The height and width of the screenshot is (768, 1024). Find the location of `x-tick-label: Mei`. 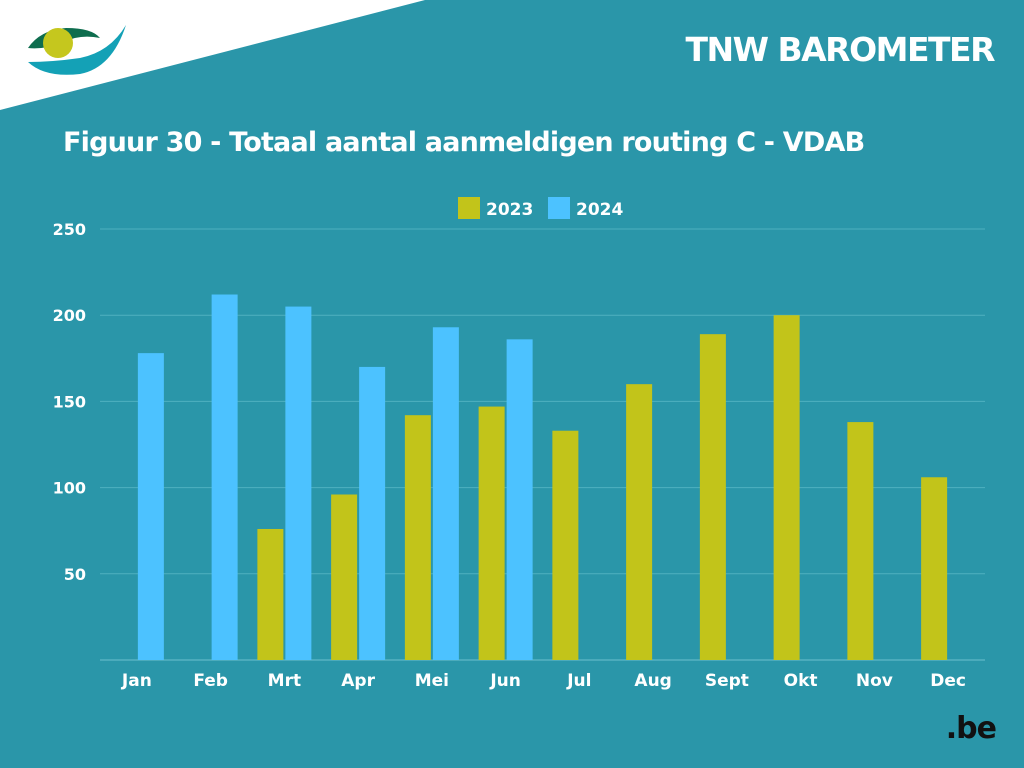

x-tick-label: Mei is located at coordinates (432, 681).